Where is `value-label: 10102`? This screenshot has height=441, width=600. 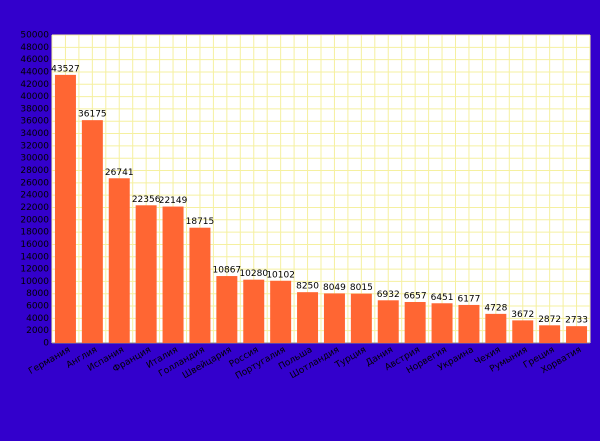 value-label: 10102 is located at coordinates (280, 275).